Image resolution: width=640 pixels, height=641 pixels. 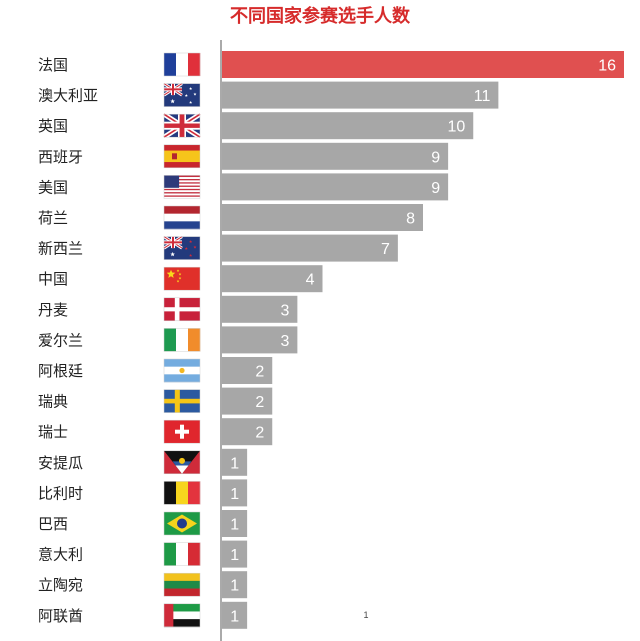 I want to click on country-label: 西班牙, so click(x=60, y=157).